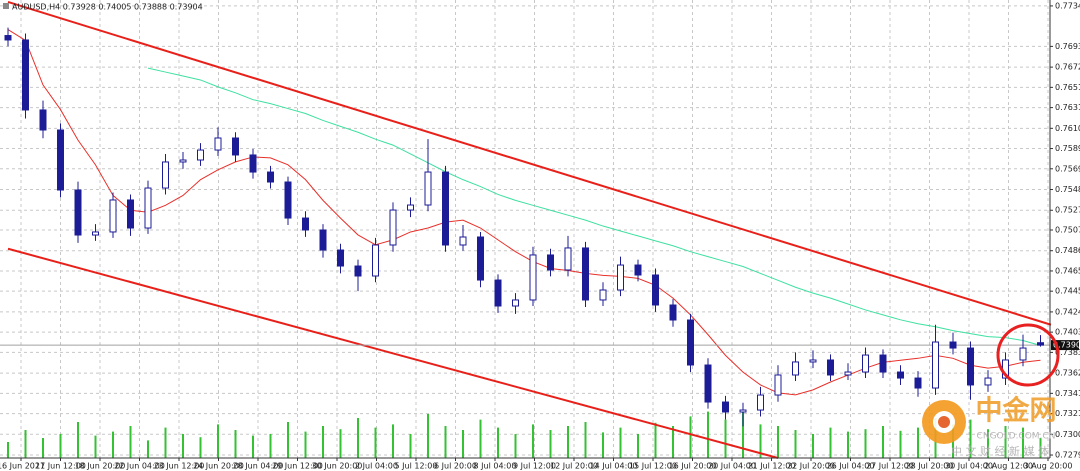  I want to click on x-tick-label: 2 Aug 12:00, so click(1008, 466).